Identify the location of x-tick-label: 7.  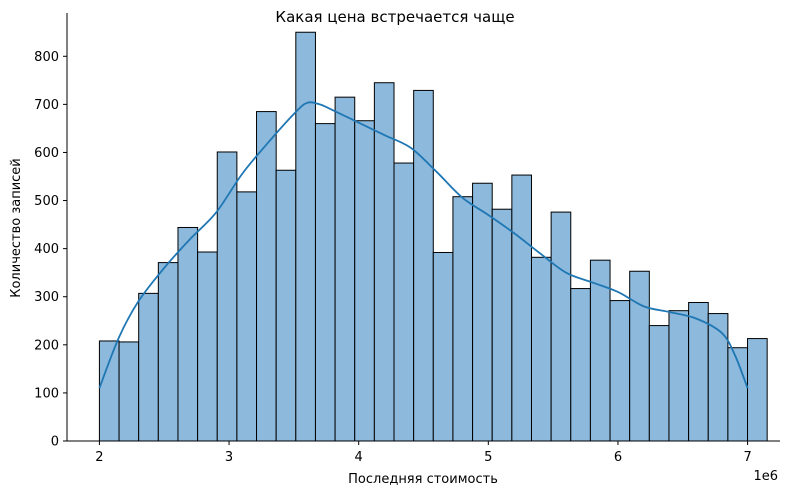
(747, 457).